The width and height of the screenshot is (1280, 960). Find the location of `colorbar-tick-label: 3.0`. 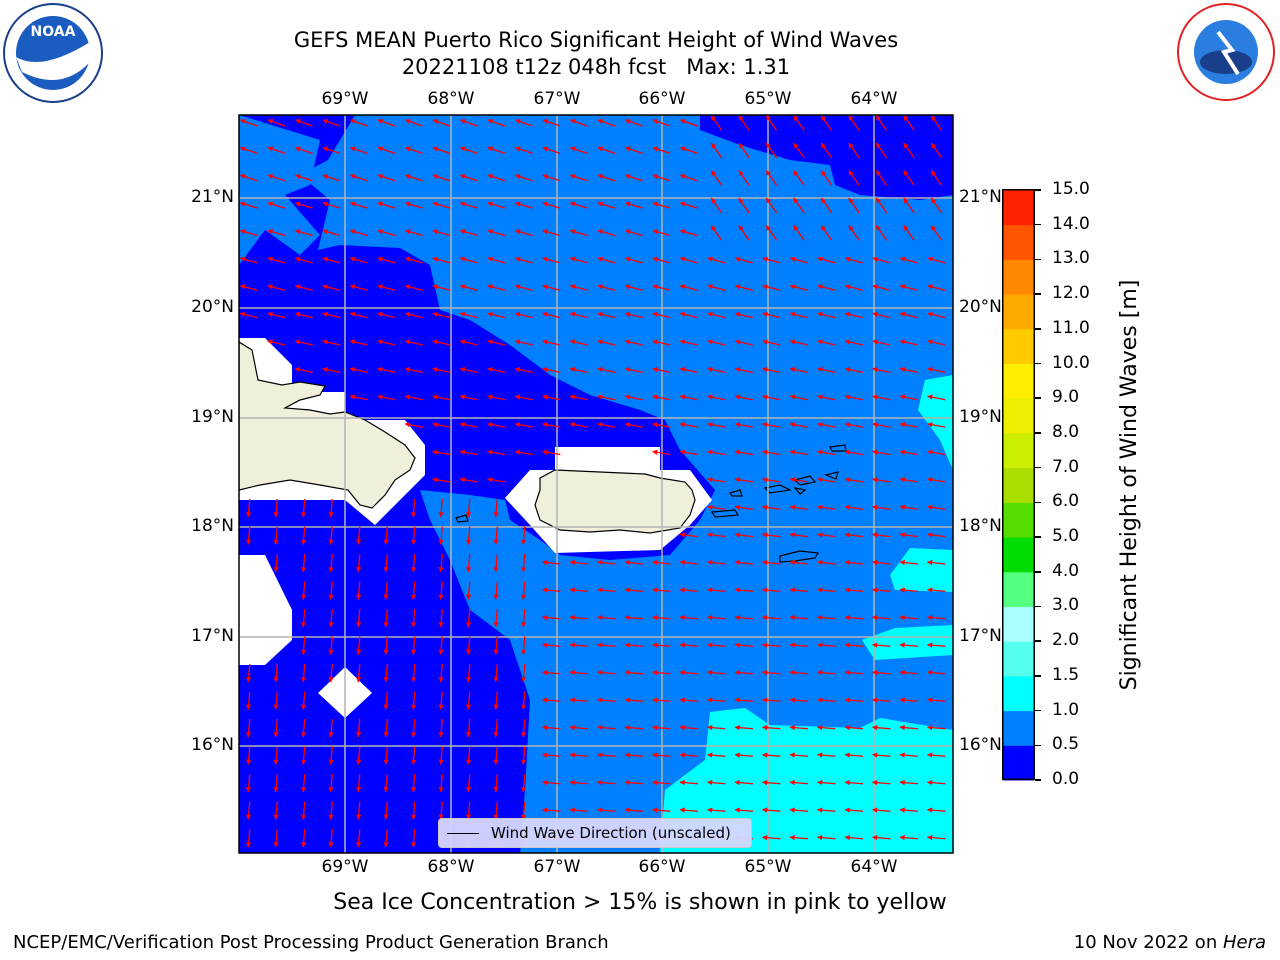

colorbar-tick-label: 3.0 is located at coordinates (1066, 605).